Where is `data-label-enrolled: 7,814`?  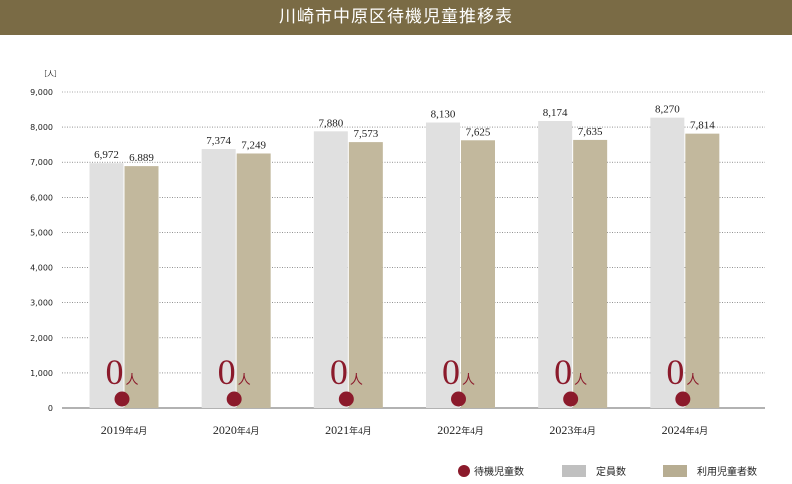
data-label-enrolled: 7,814 is located at coordinates (702, 126).